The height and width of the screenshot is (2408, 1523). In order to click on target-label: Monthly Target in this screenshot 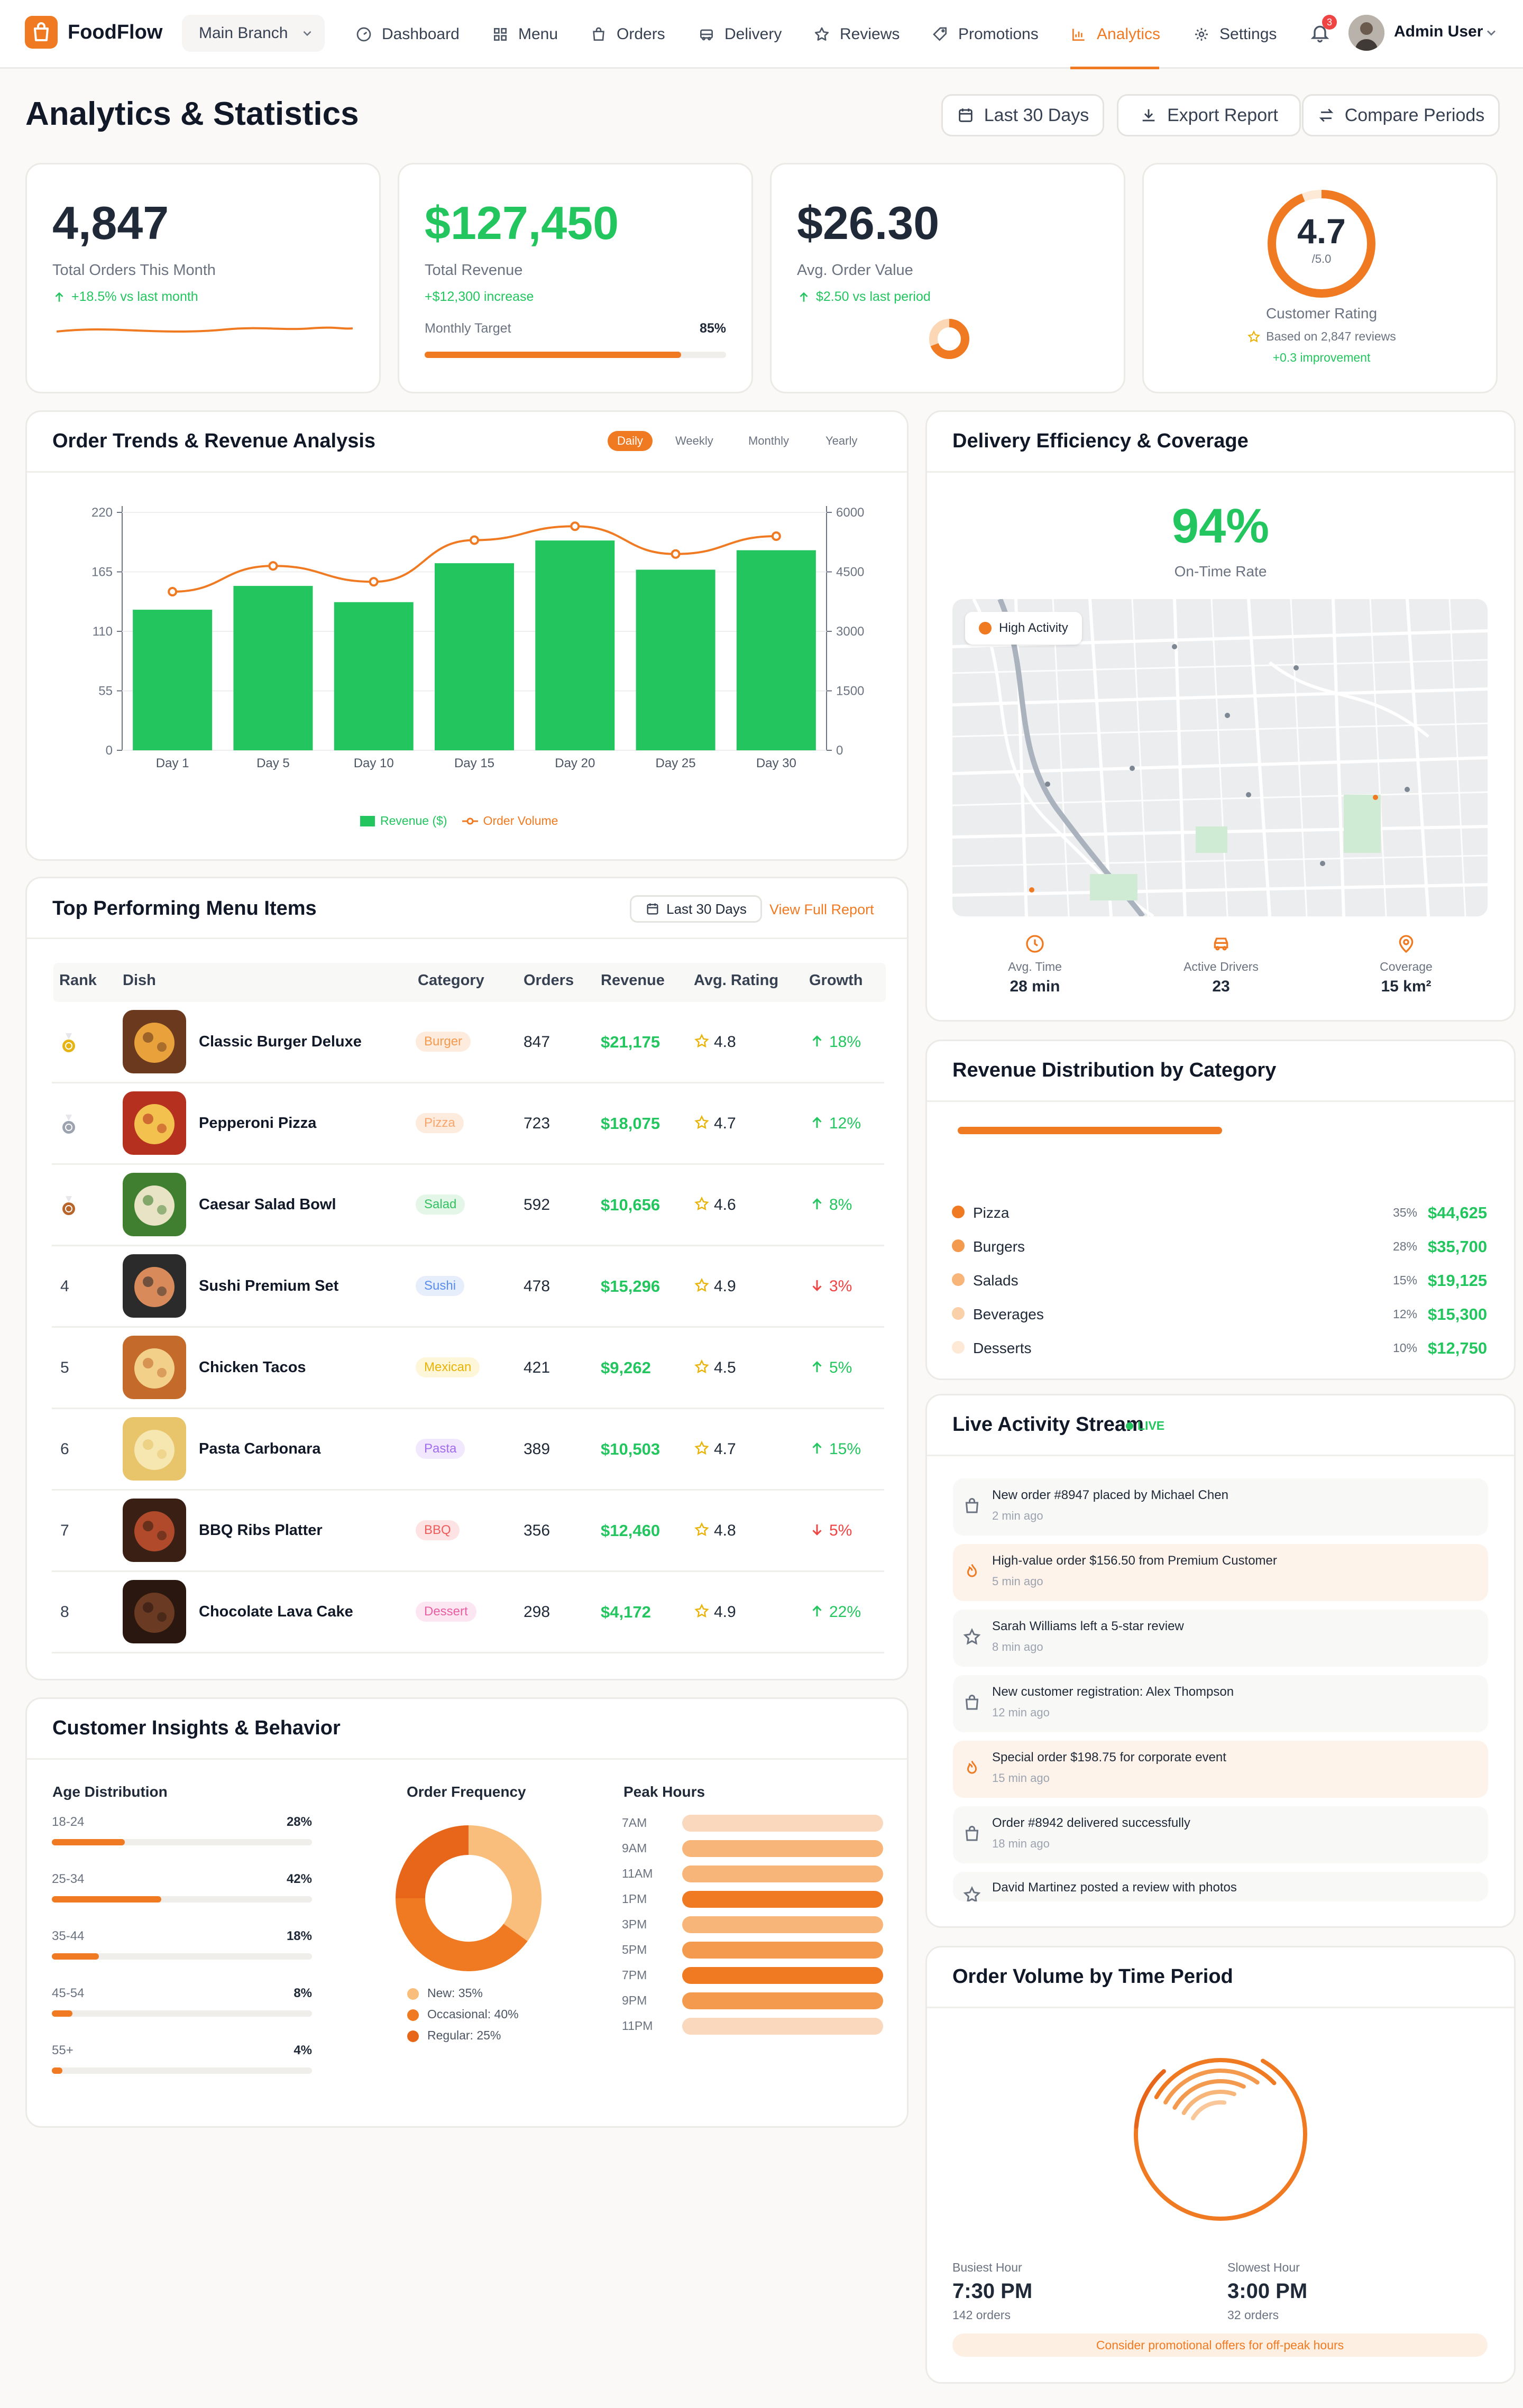, I will do `click(468, 329)`.